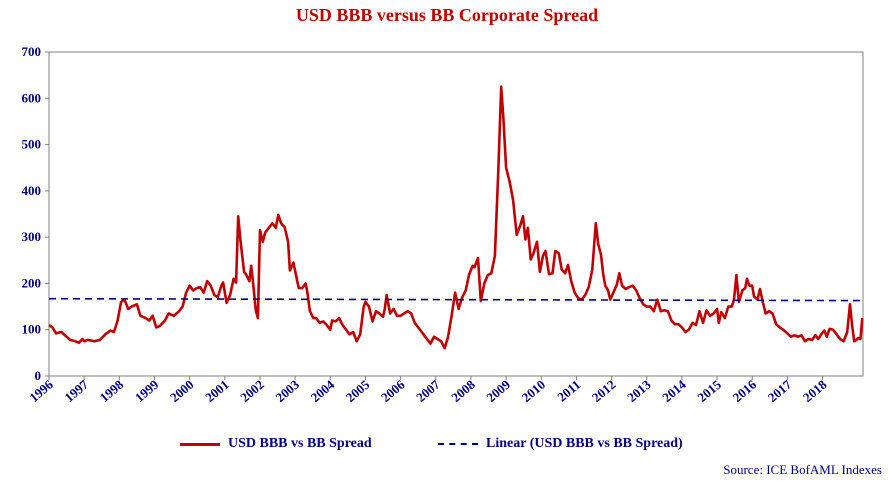 The image size is (894, 487). I want to click on x-tick-label: 2006, so click(393, 390).